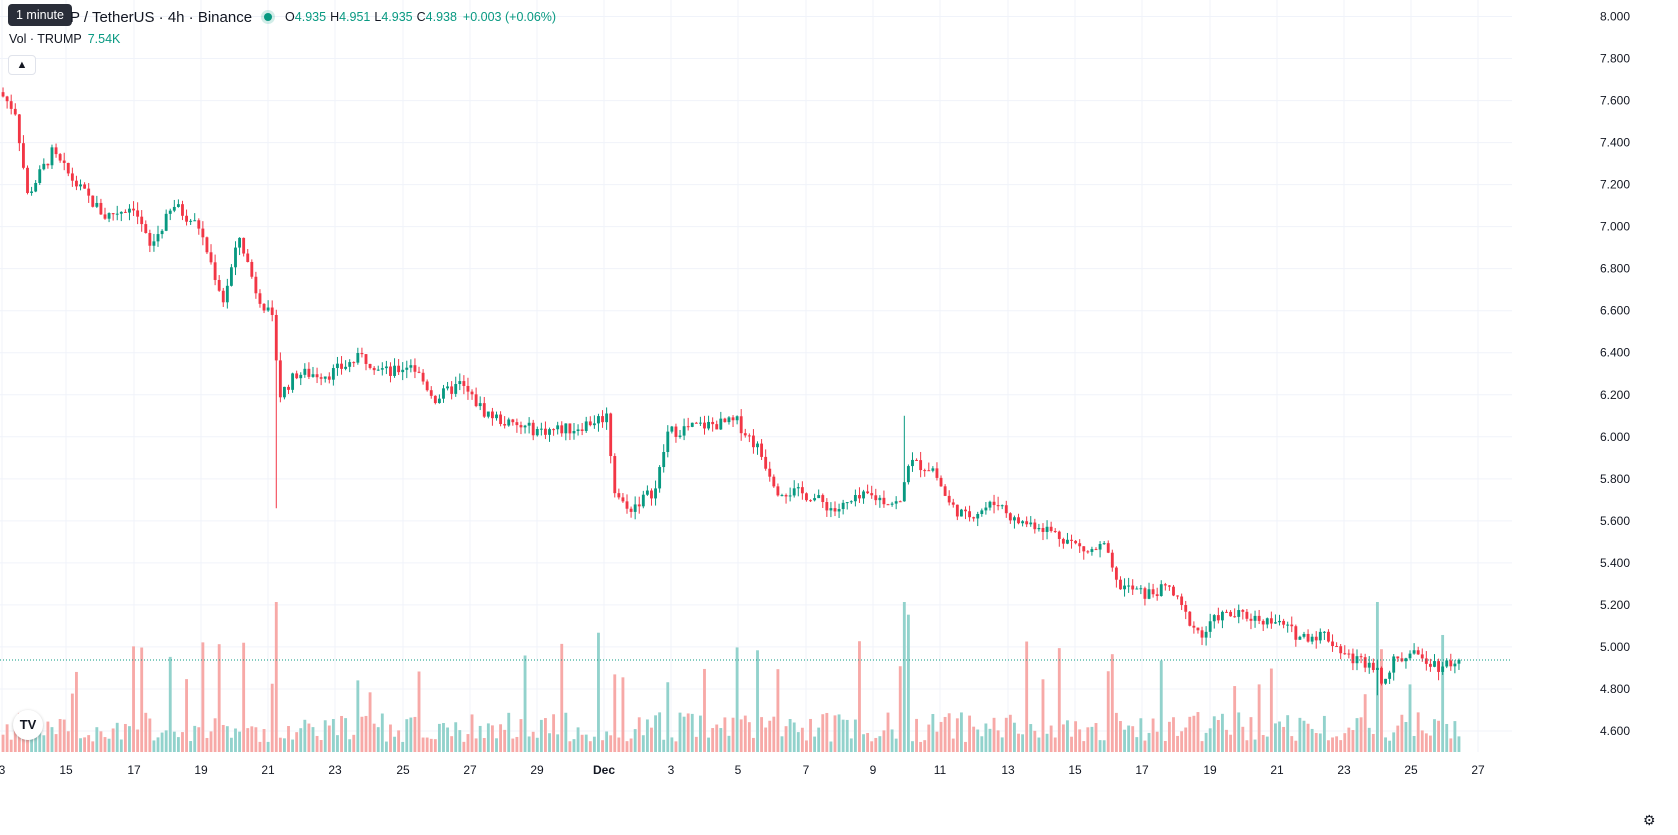  Describe the element at coordinates (28, 725) in the screenshot. I see `tradingview-logo: TV` at that location.